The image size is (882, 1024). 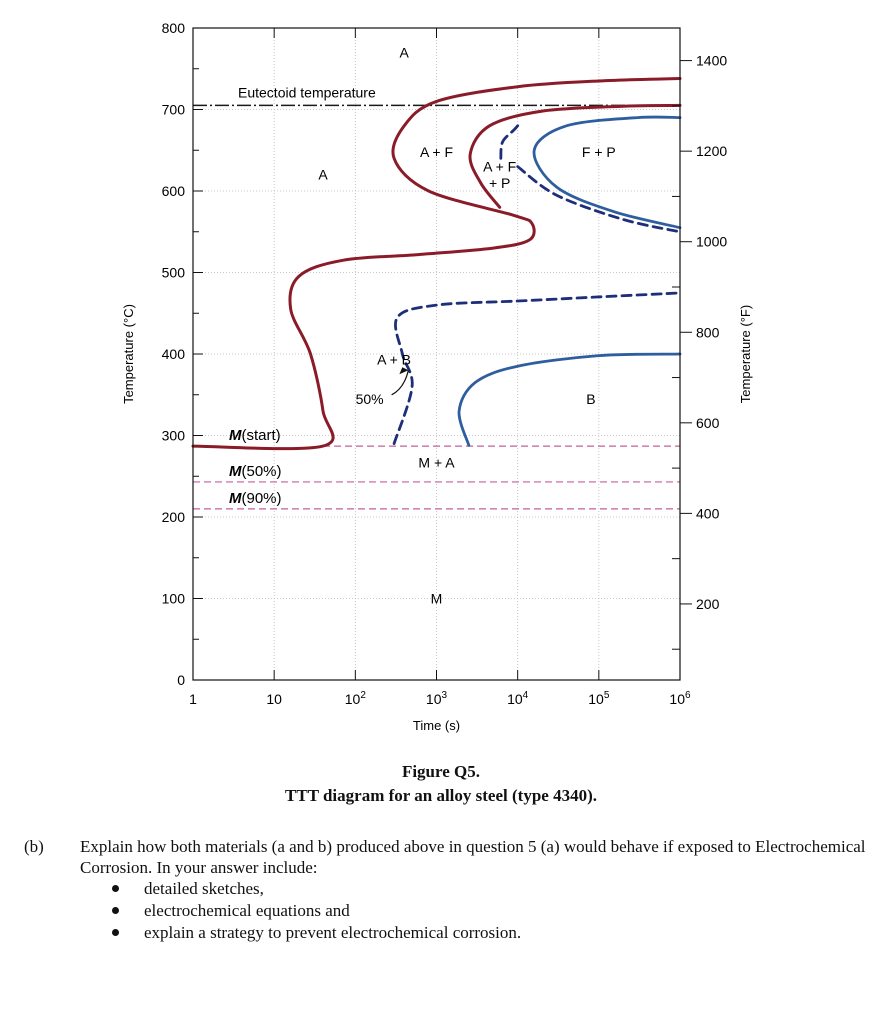 I want to click on x-tick-label: 10, so click(x=274, y=699).